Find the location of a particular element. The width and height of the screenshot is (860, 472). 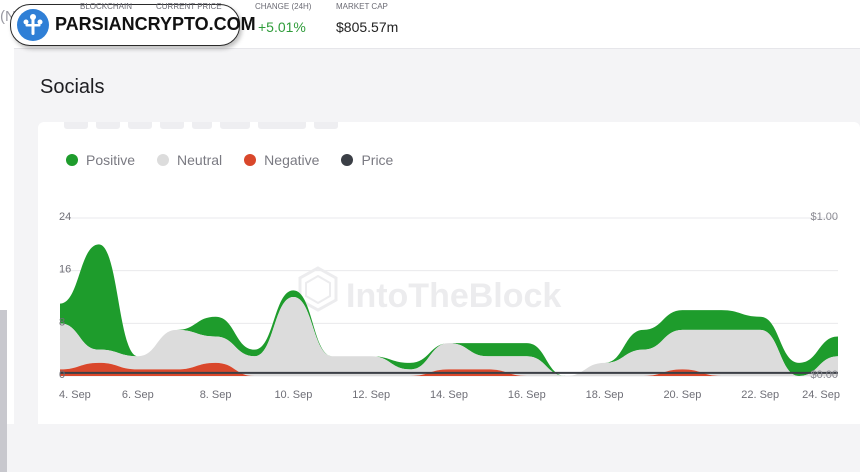

x-tick-label: 12. Sep is located at coordinates (371, 395).